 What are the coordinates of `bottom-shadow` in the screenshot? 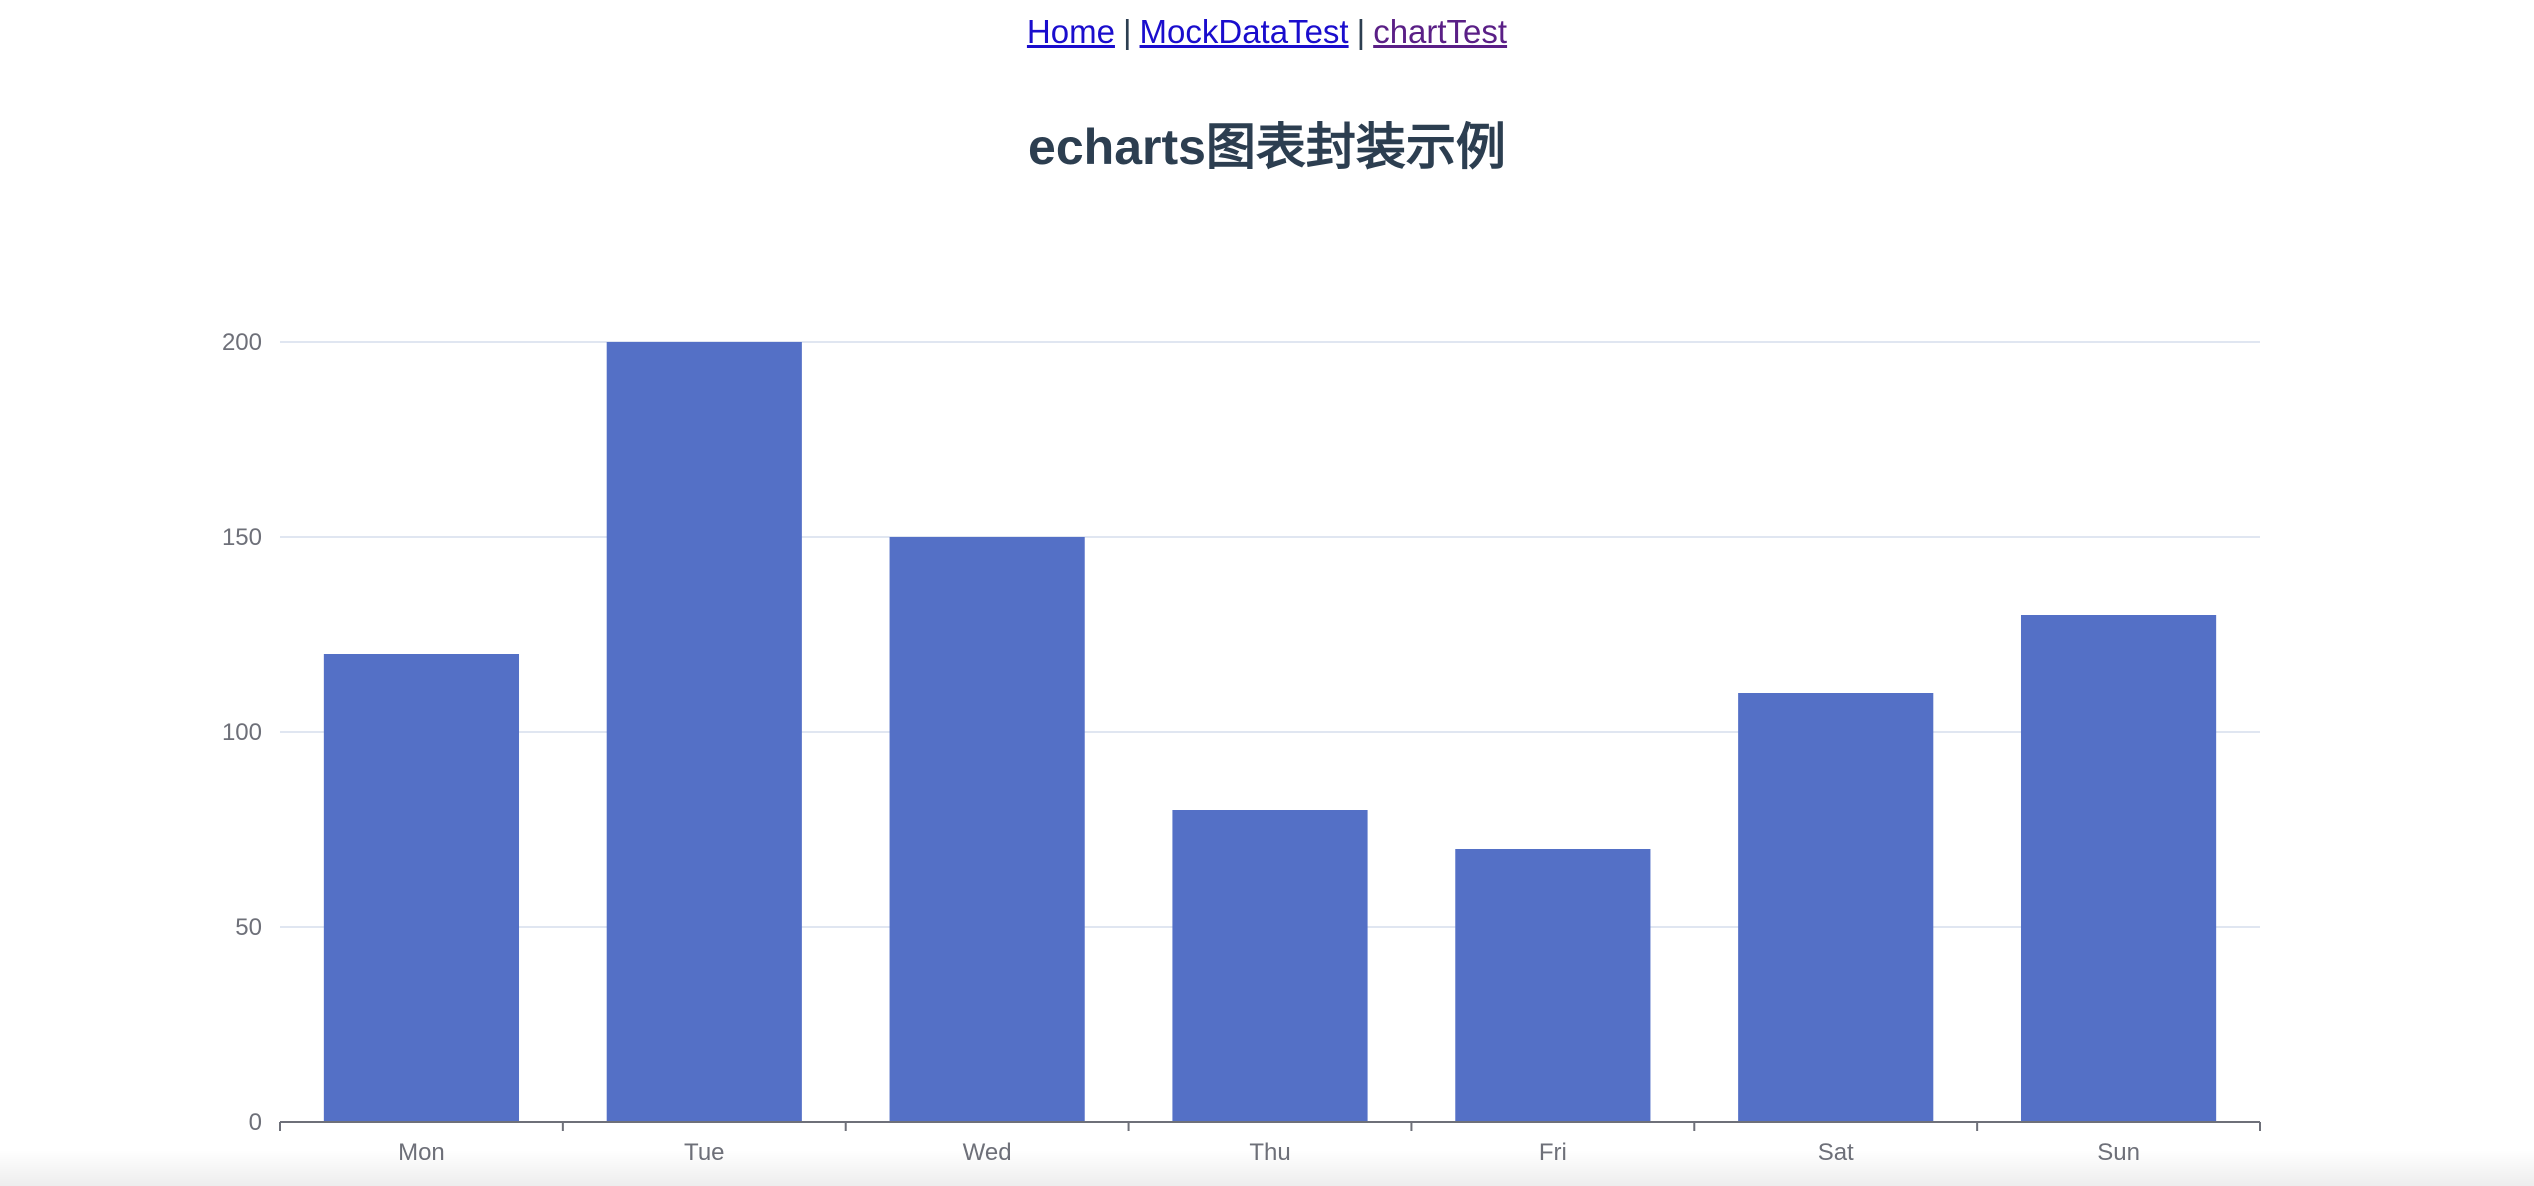 It's located at (1267, 1168).